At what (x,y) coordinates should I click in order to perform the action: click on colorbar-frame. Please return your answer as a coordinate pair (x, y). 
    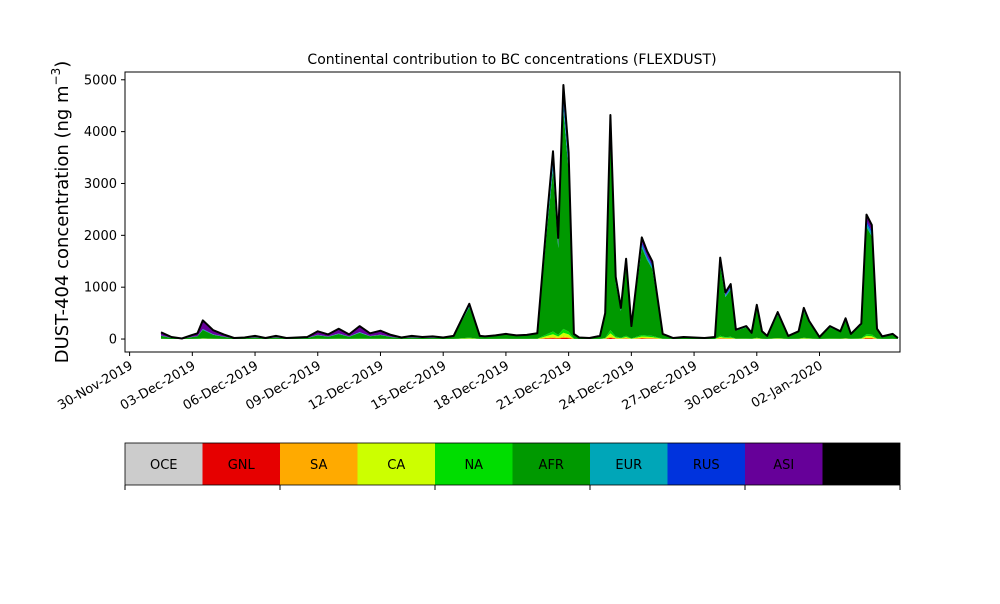
    Looking at the image, I should click on (512, 464).